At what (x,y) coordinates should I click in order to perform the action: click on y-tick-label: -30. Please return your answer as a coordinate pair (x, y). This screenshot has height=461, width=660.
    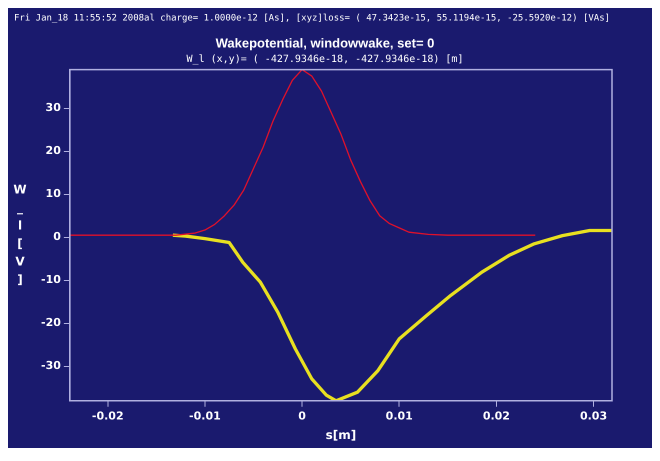
    Looking at the image, I should click on (51, 365).